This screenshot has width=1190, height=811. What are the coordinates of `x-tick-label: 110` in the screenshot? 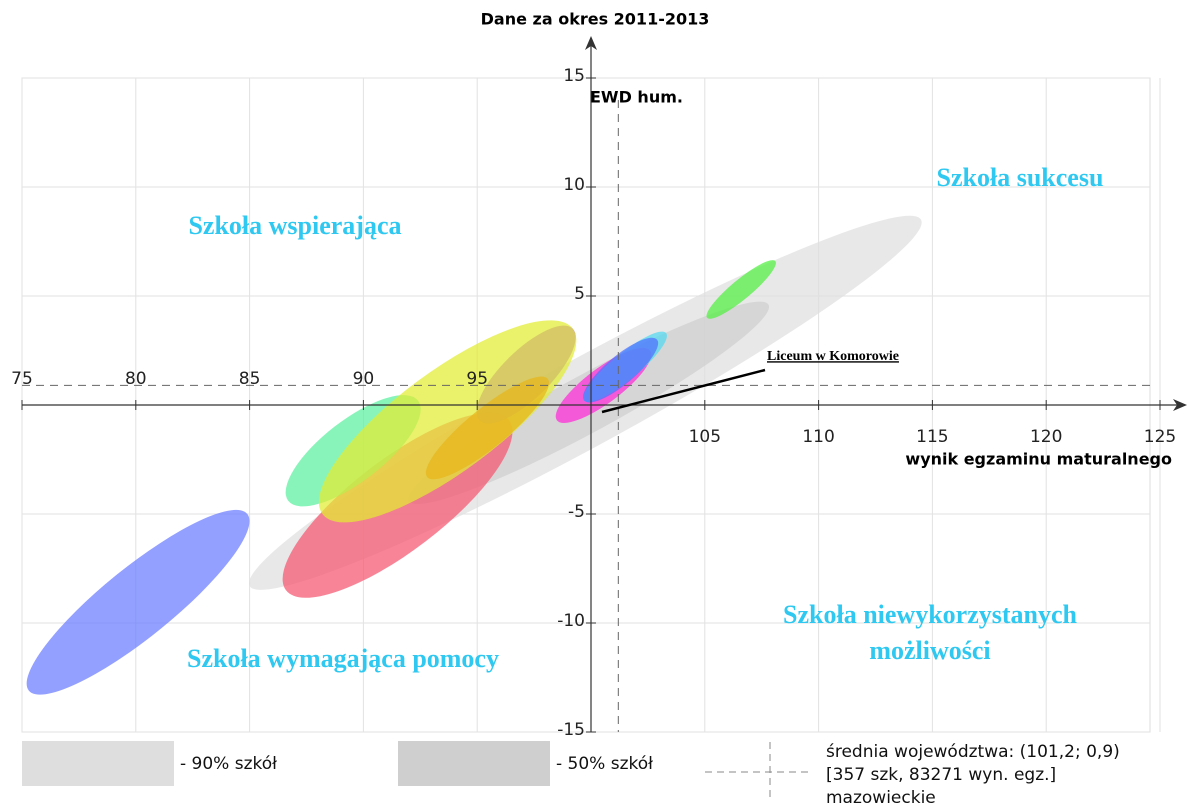 It's located at (818, 437).